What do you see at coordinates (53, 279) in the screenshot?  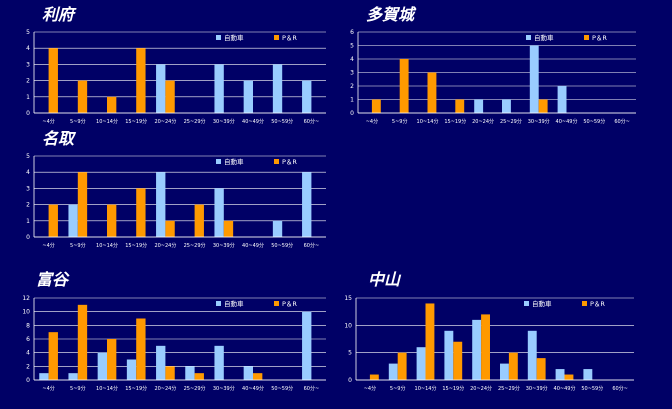 I see `chart-title: 富谷` at bounding box center [53, 279].